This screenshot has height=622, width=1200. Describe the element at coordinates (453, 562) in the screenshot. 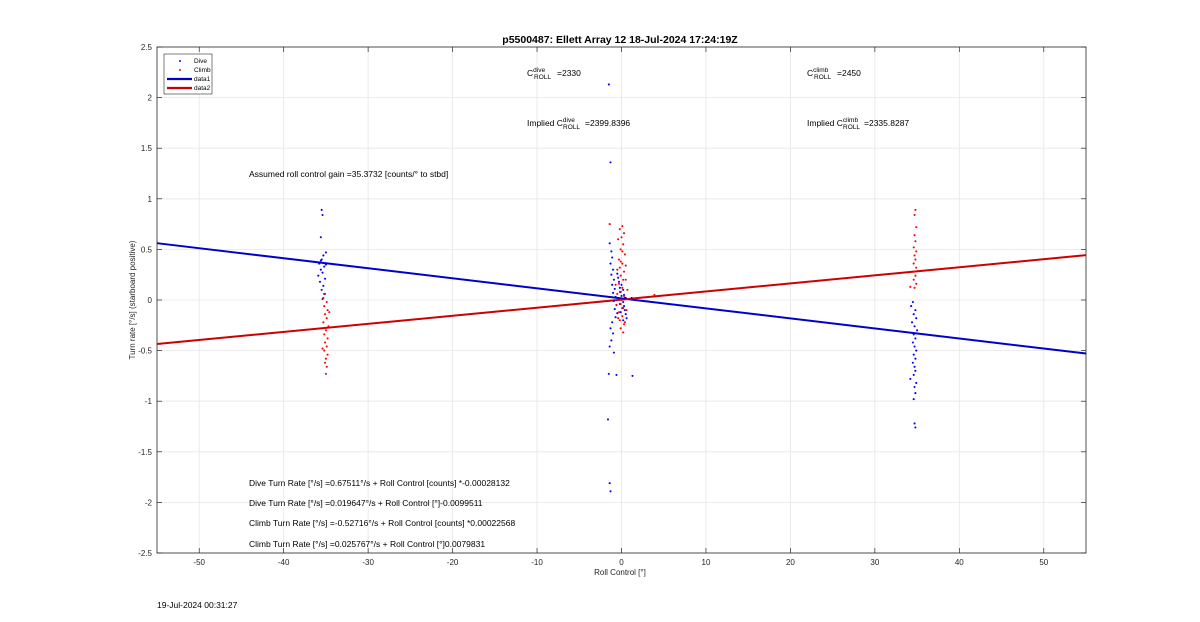

I see `x-tick-label: -20` at that location.